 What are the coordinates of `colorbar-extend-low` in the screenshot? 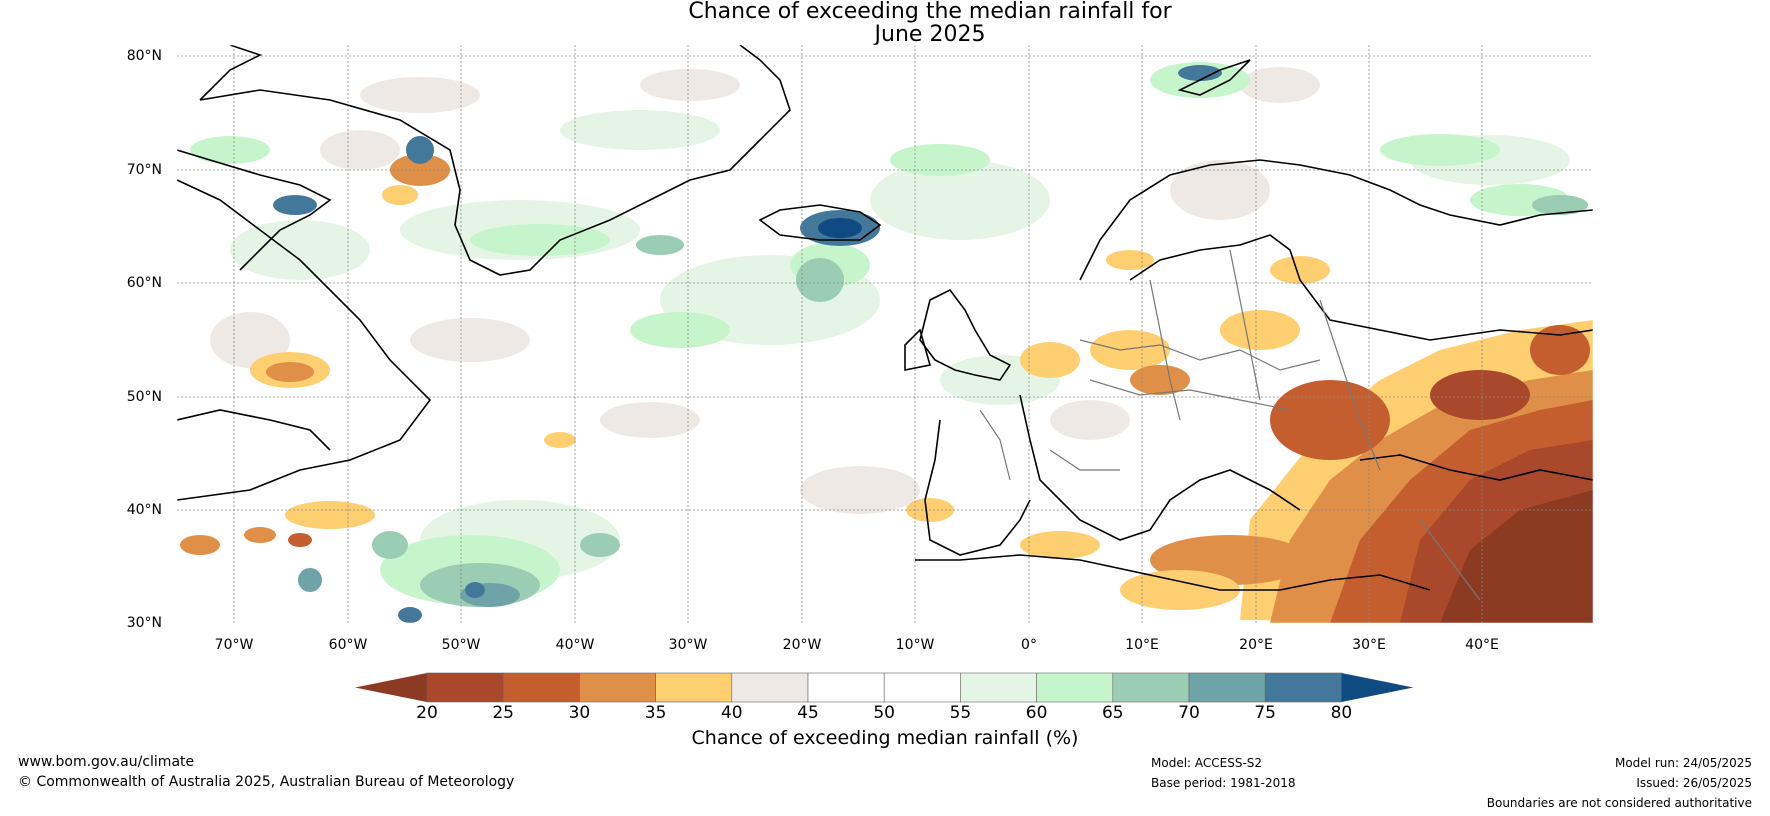 It's located at (391, 687).